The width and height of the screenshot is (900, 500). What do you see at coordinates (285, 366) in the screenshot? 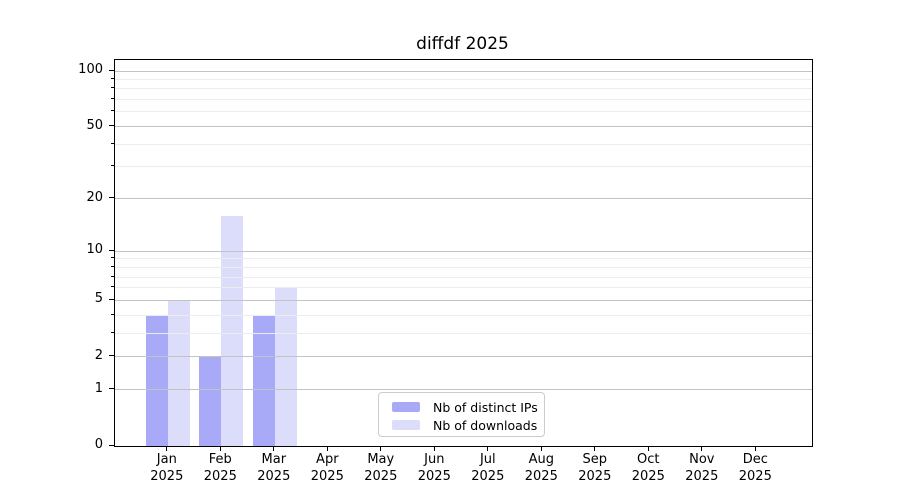
I see `bar-nb-of-downloads-mar` at bounding box center [285, 366].